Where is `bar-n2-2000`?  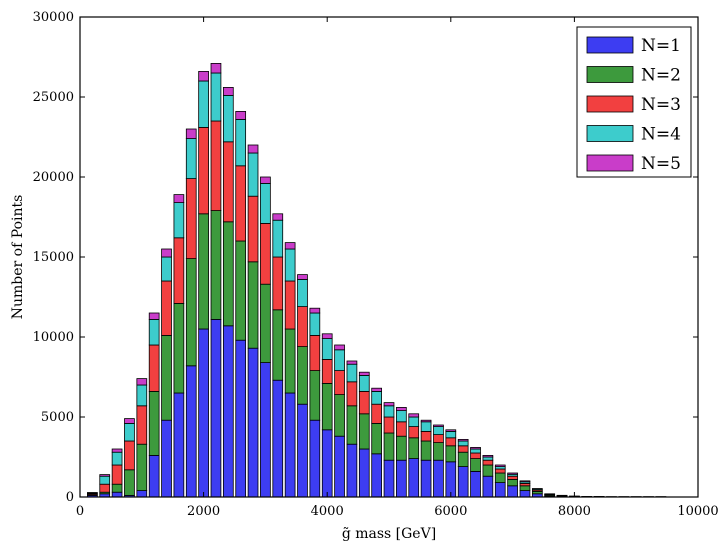 bar-n2-2000 is located at coordinates (203, 271).